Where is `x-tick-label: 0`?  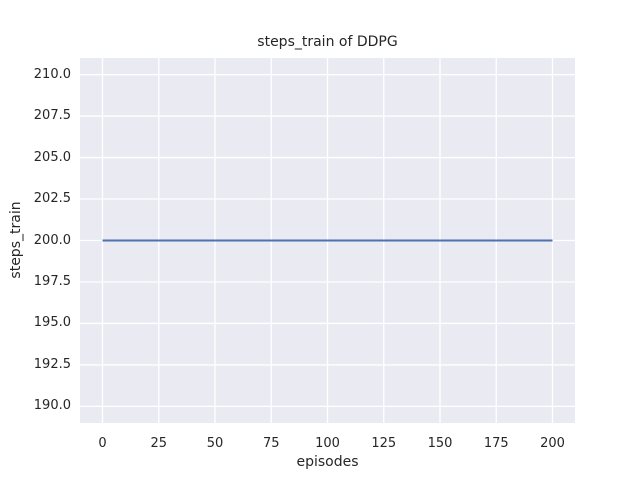 x-tick-label: 0 is located at coordinates (102, 443).